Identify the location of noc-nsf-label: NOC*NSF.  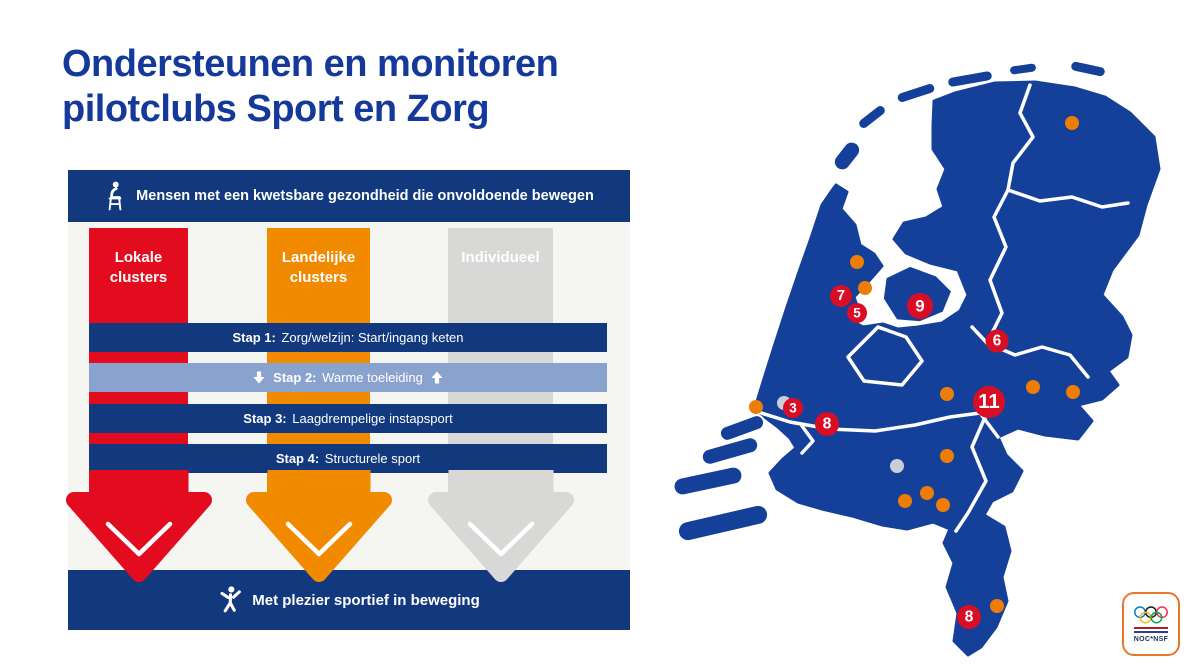
(1151, 639).